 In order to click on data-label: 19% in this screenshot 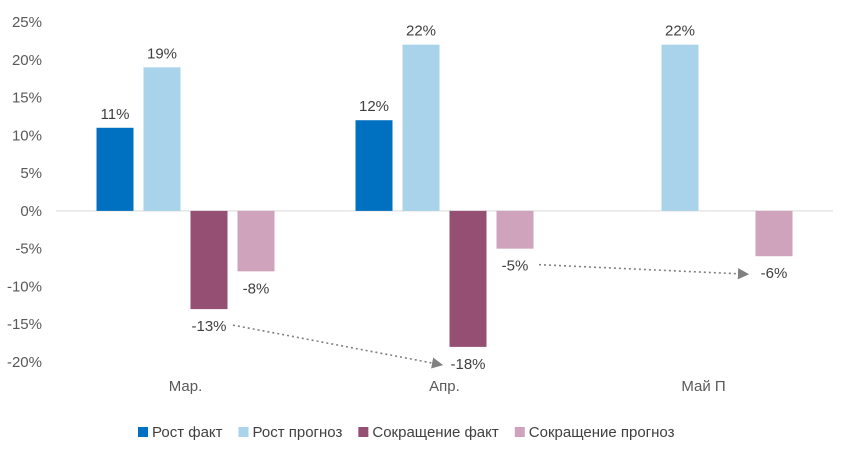, I will do `click(162, 53)`.